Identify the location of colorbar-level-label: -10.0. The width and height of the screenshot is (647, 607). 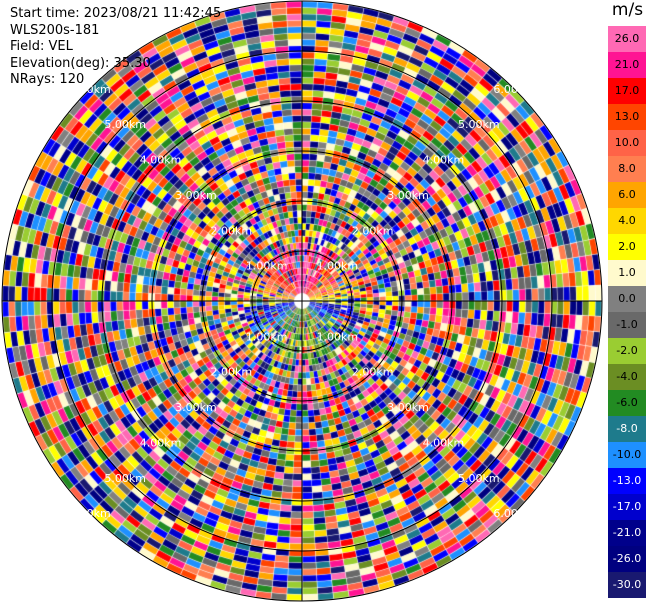
(627, 454).